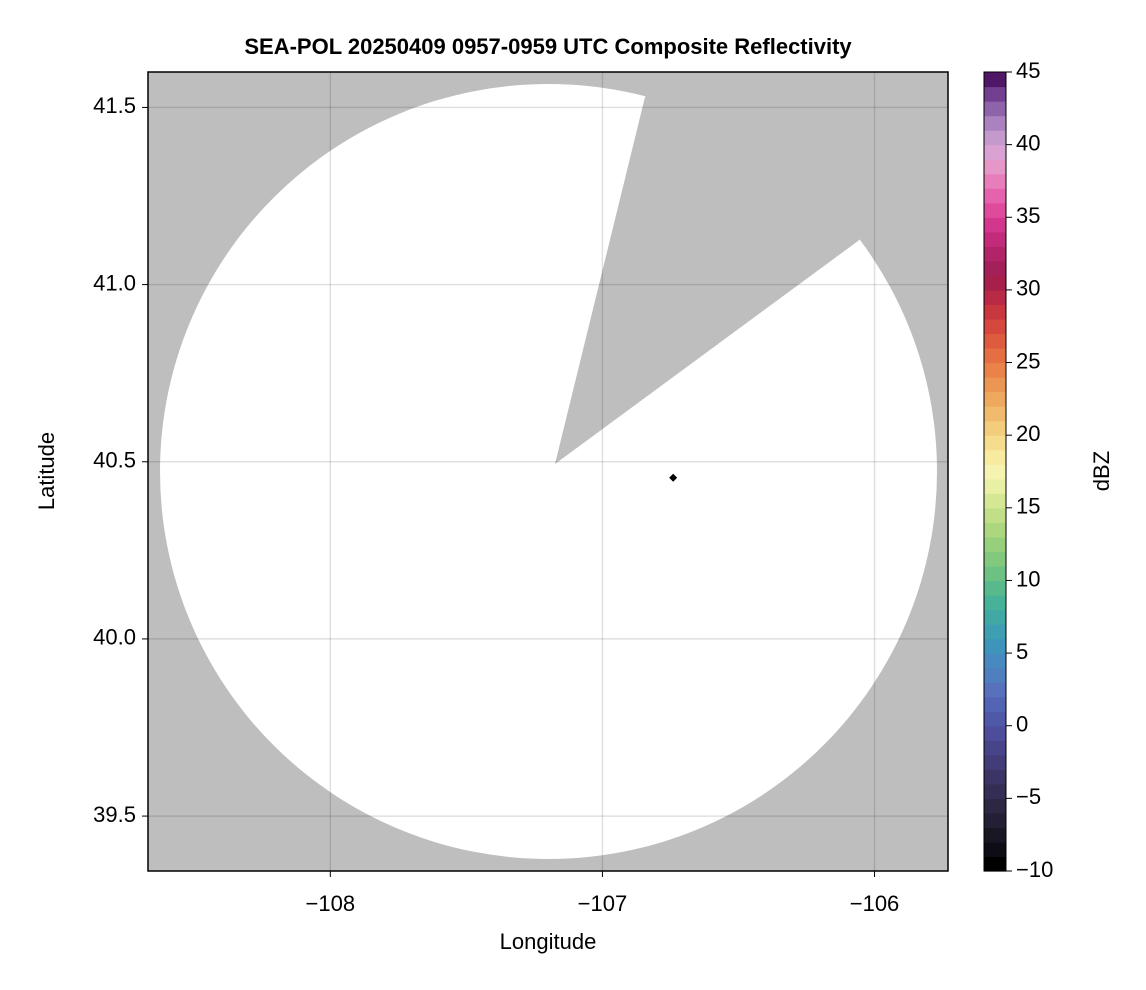 This screenshot has width=1146, height=990. I want to click on colorbar-tick-label: 25, so click(1028, 360).